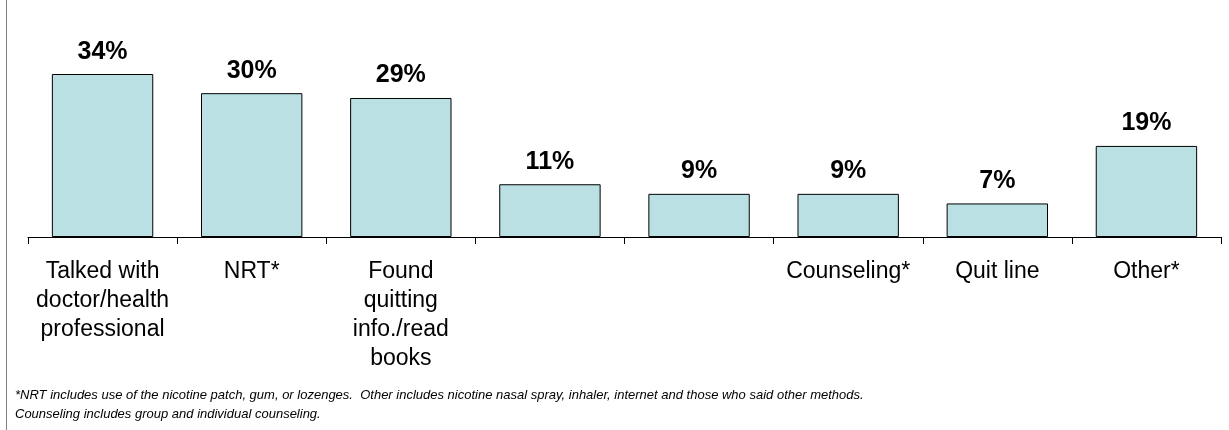  Describe the element at coordinates (997, 178) in the screenshot. I see `data-label: 7%` at that location.